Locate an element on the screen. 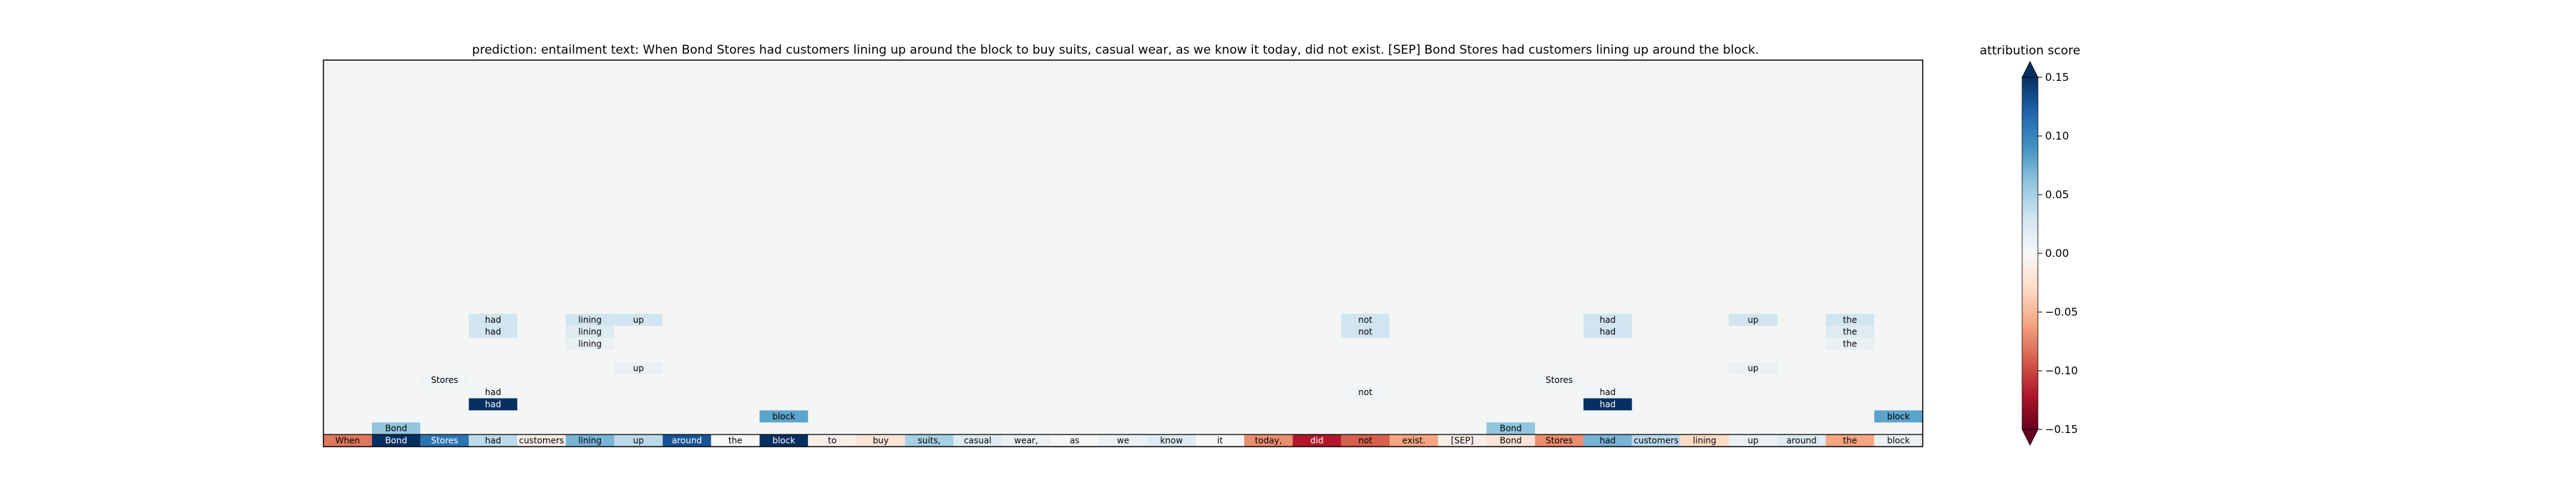 The height and width of the screenshot is (501, 2576). token-label: When is located at coordinates (348, 441).